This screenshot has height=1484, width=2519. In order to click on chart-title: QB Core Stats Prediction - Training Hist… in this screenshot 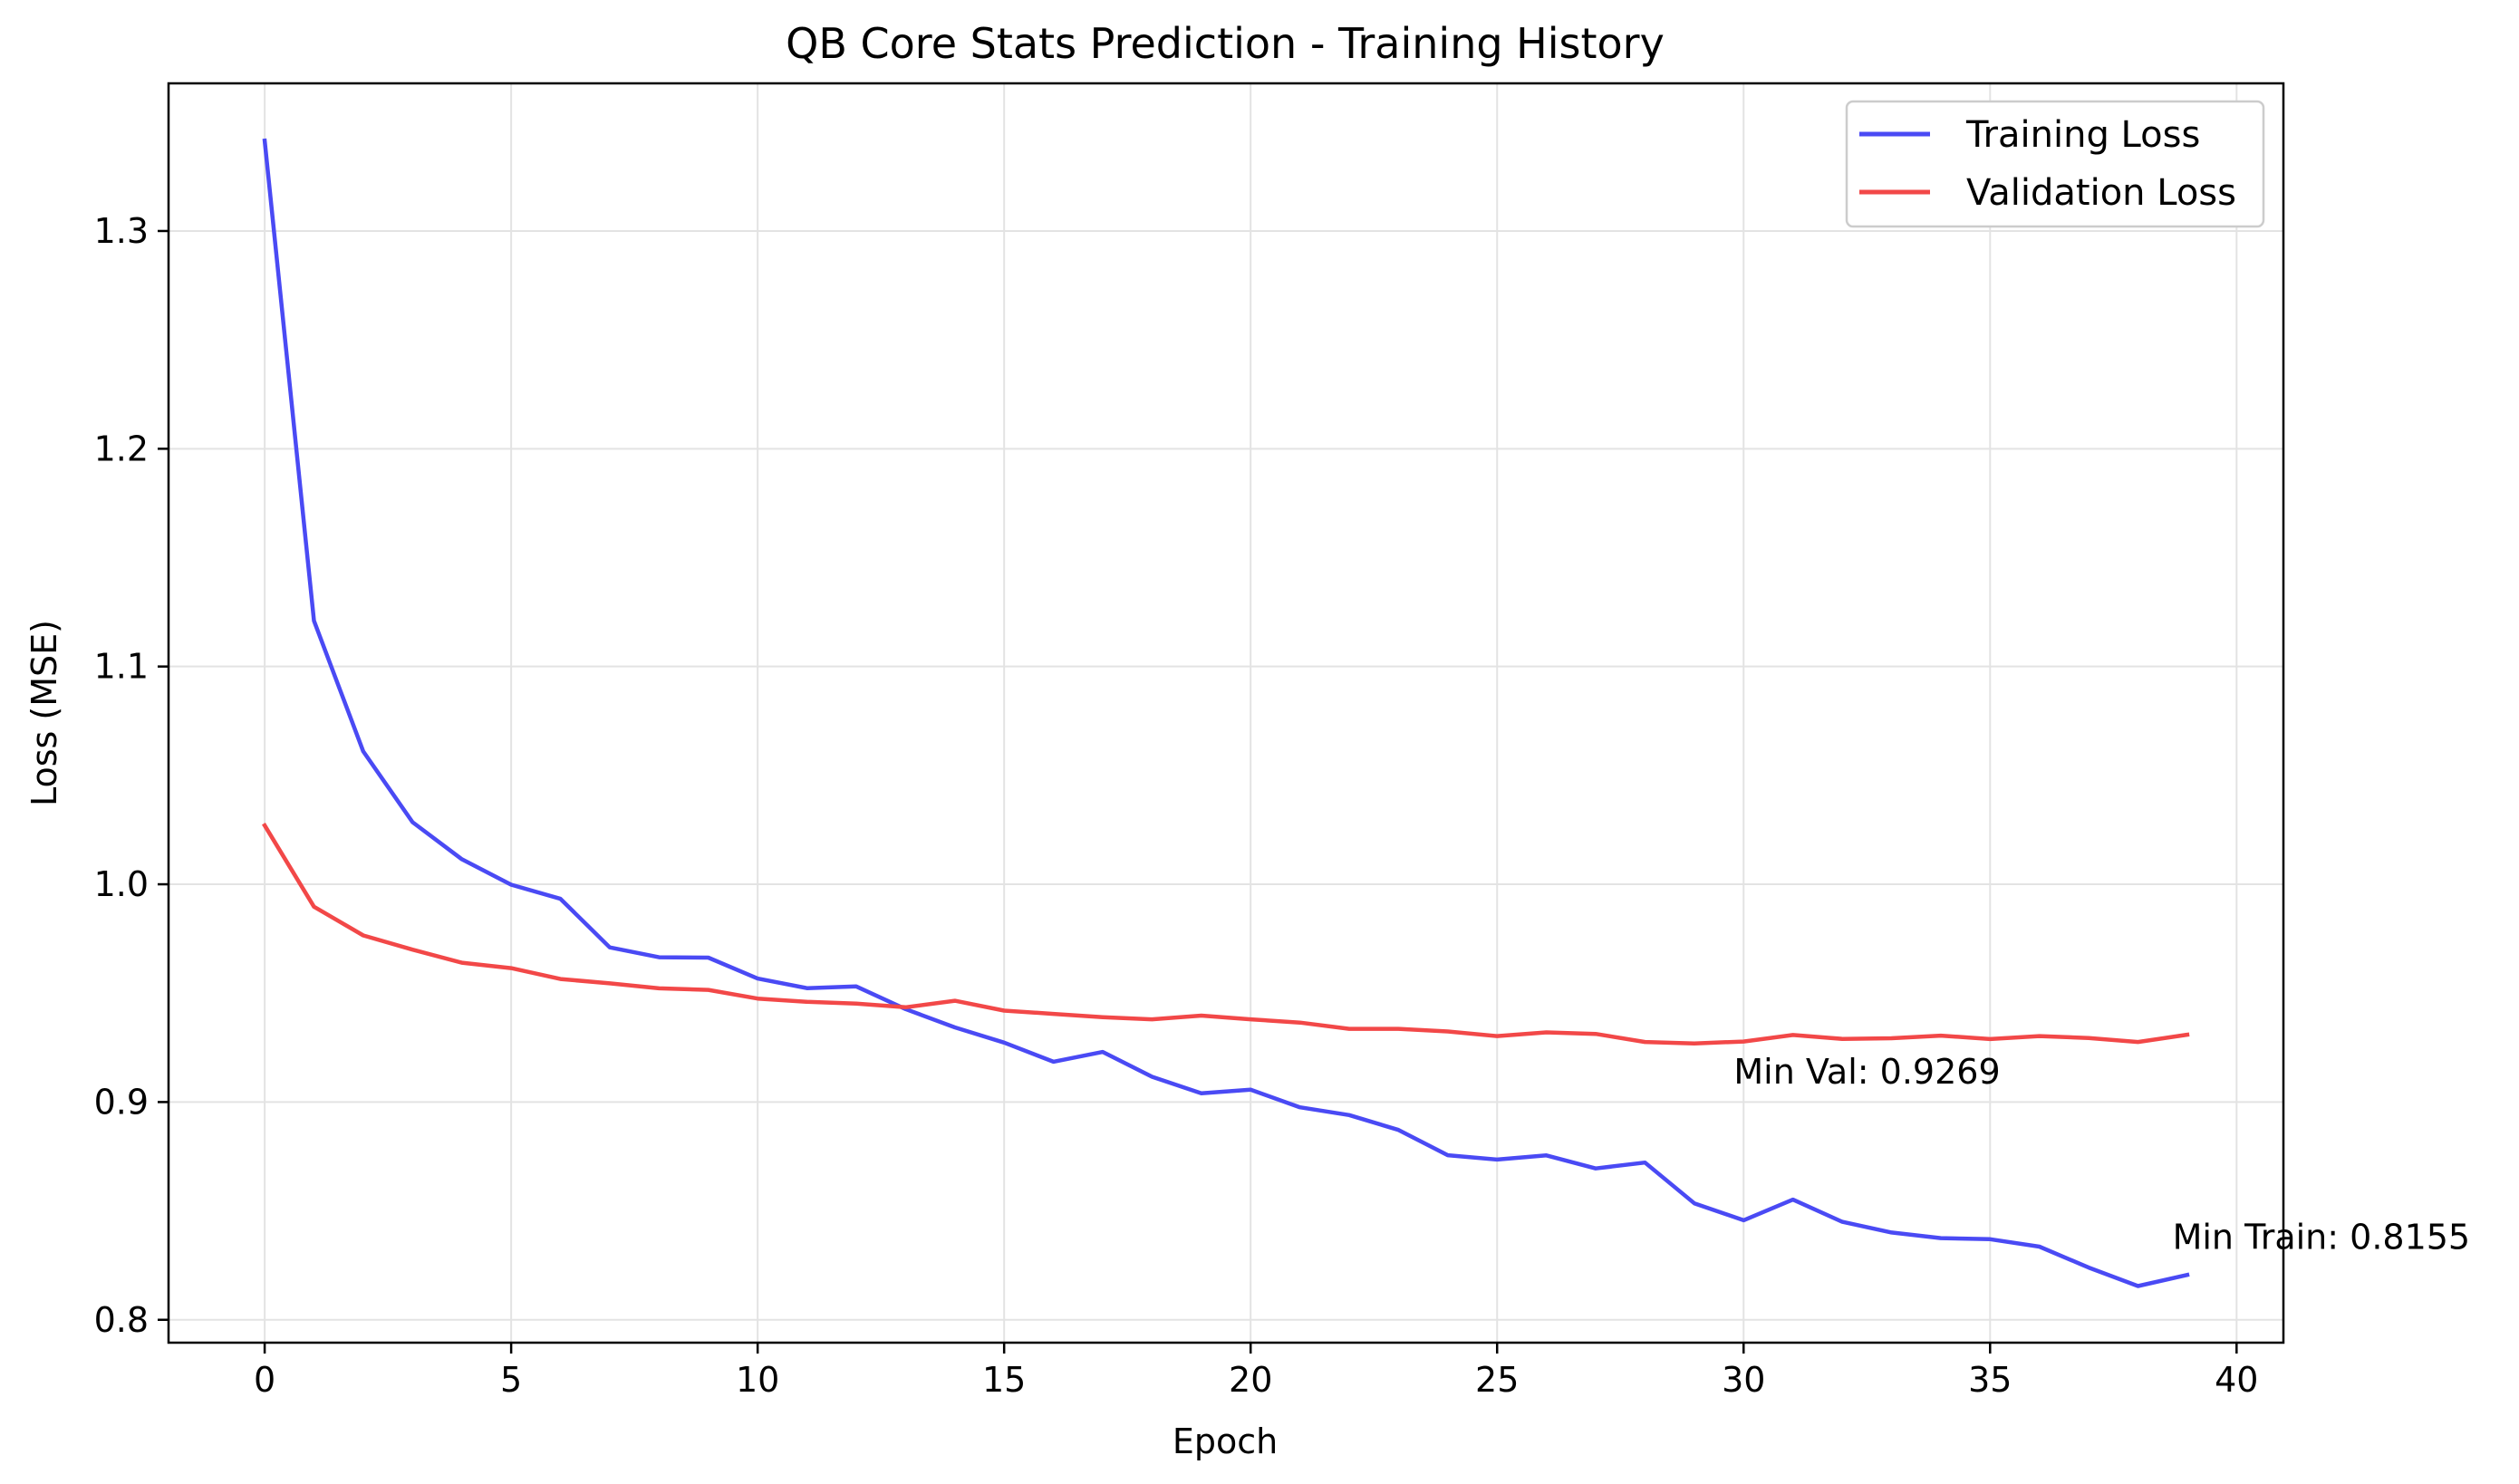, I will do `click(1225, 44)`.